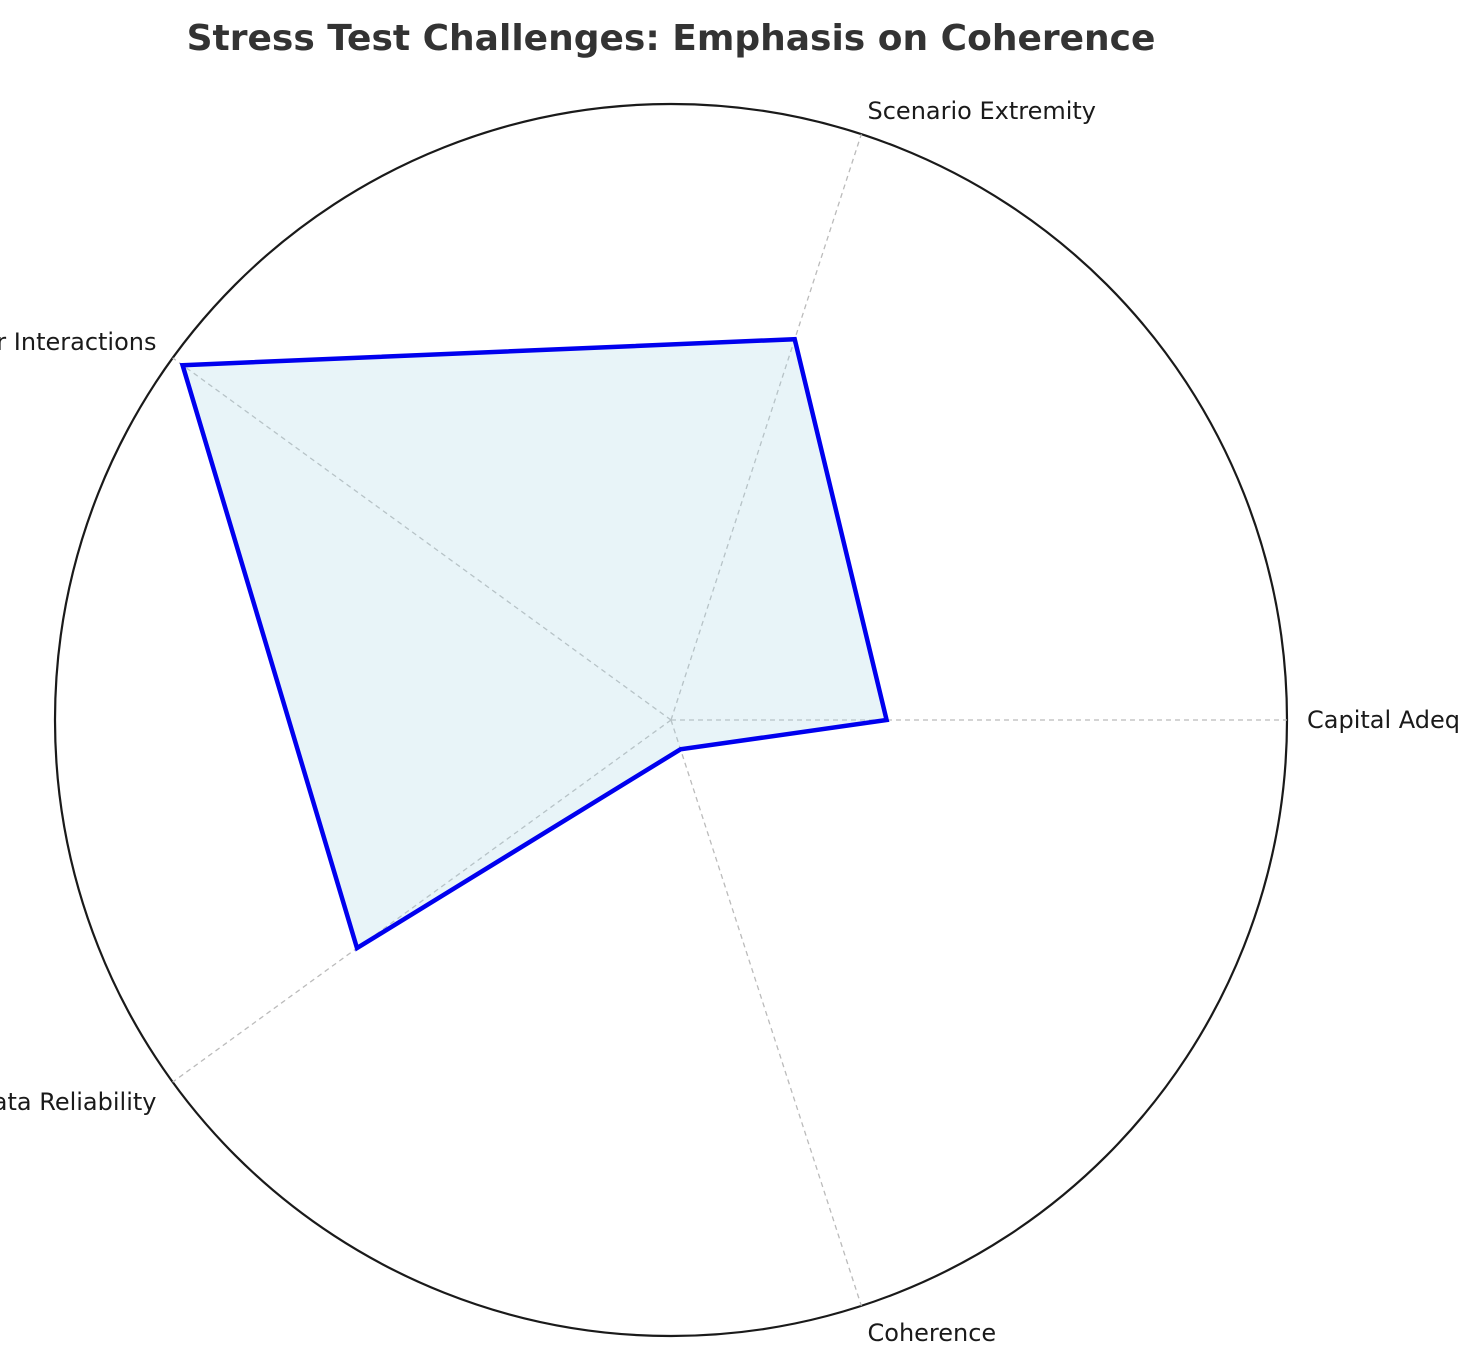 This screenshot has height=1369, width=1458. I want to click on gridline-scenario-extremity, so click(766, 427).